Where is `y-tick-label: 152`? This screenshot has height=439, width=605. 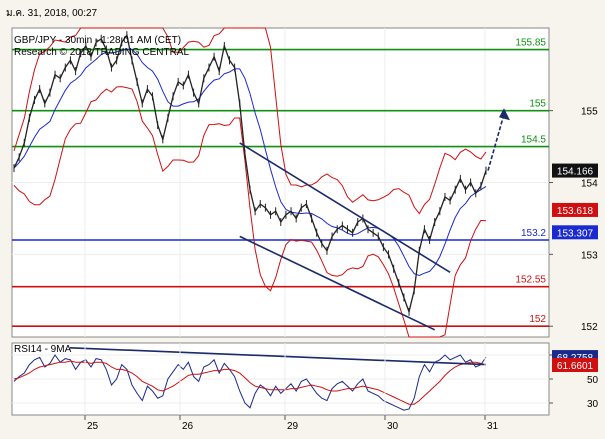 y-tick-label: 152 is located at coordinates (589, 327).